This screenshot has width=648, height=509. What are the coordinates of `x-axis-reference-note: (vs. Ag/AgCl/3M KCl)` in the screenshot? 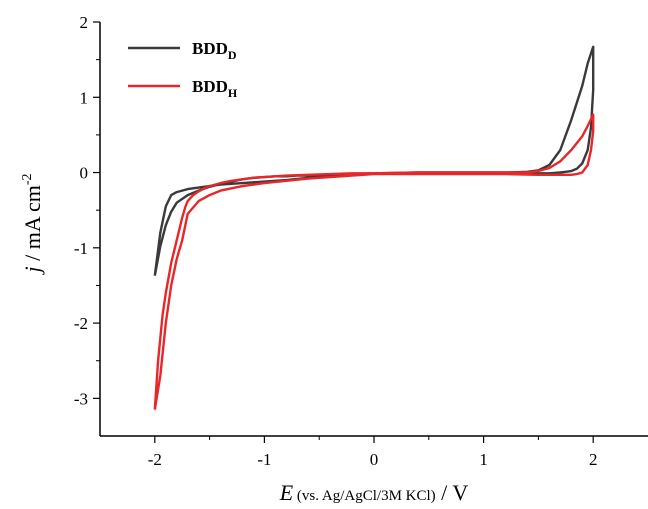 It's located at (364, 496).